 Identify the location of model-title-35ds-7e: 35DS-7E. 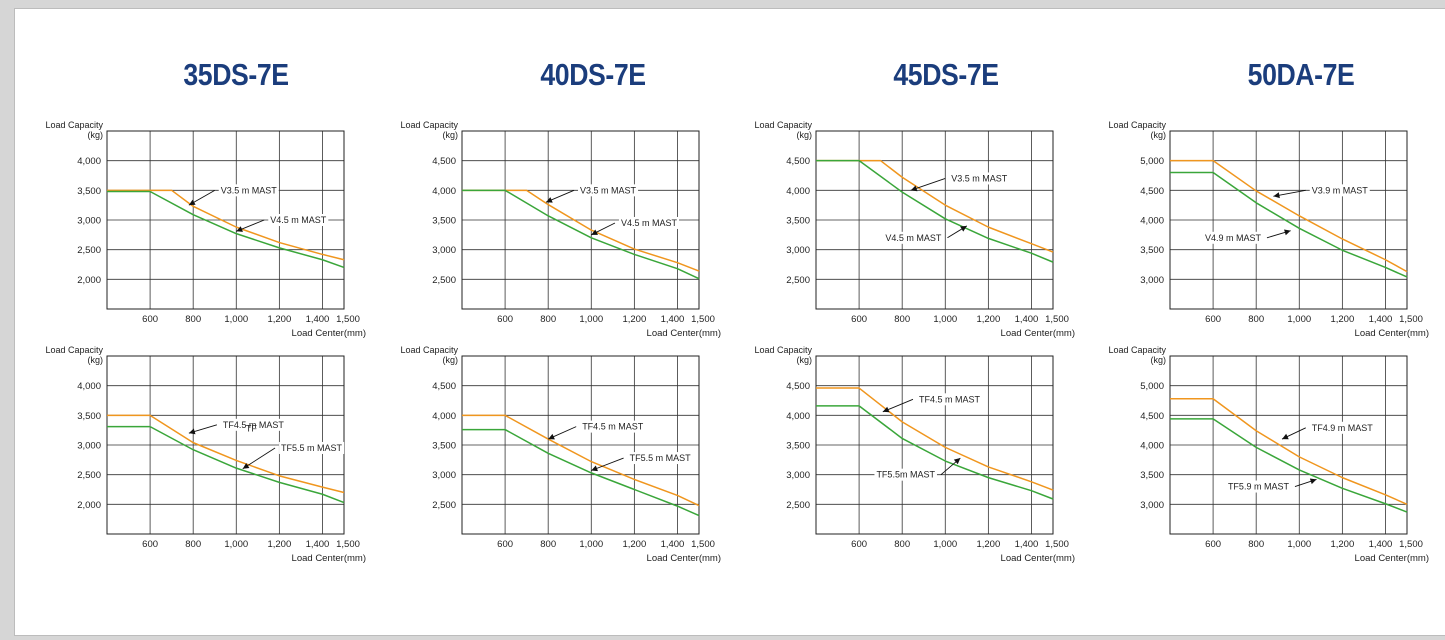
(236, 74).